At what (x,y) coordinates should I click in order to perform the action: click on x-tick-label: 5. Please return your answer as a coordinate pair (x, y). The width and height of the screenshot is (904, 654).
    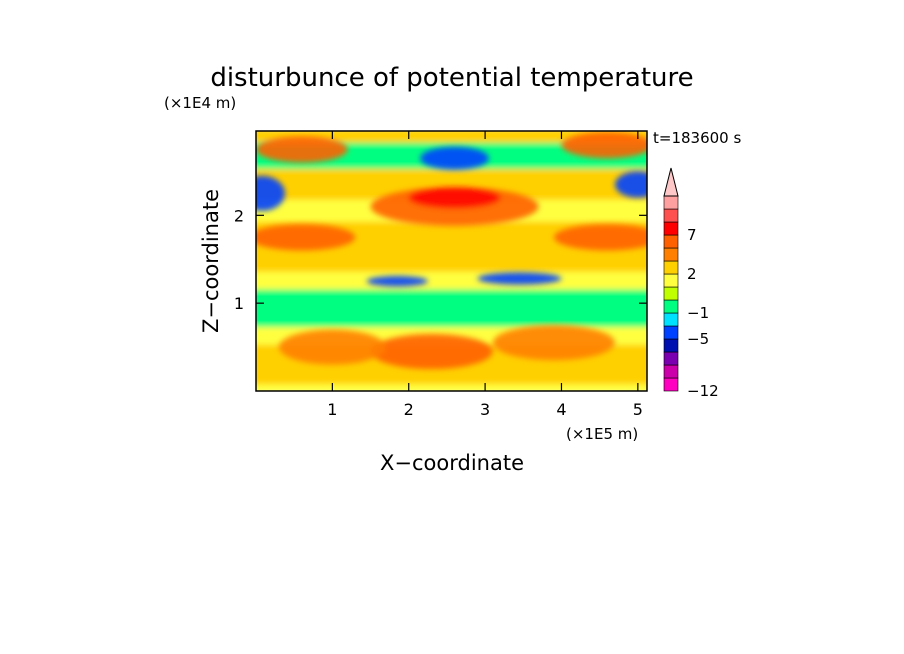
    Looking at the image, I should click on (638, 409).